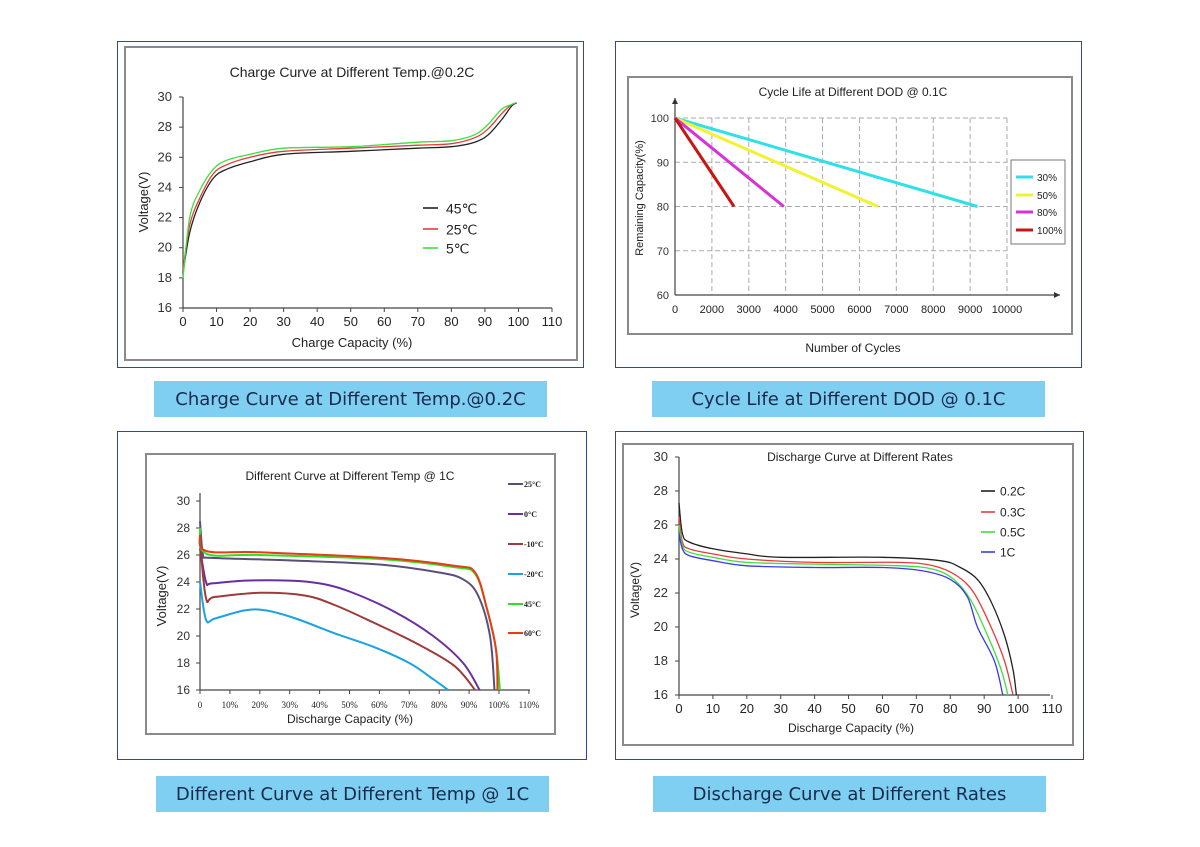 This screenshot has width=1200, height=847. What do you see at coordinates (1050, 231) in the screenshot?
I see `legend-label: 100%` at bounding box center [1050, 231].